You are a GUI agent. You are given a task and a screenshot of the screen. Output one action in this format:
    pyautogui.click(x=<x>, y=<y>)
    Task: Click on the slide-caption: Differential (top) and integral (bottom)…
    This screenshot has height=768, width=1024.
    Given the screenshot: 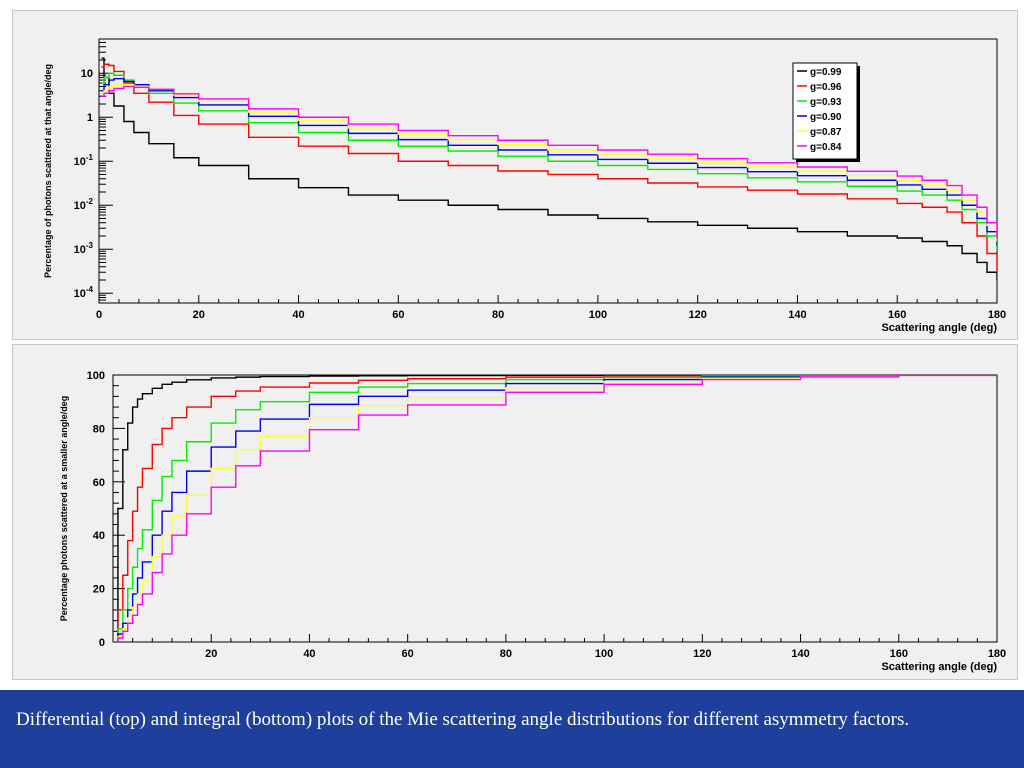 What is the action you would take?
    pyautogui.click(x=512, y=729)
    